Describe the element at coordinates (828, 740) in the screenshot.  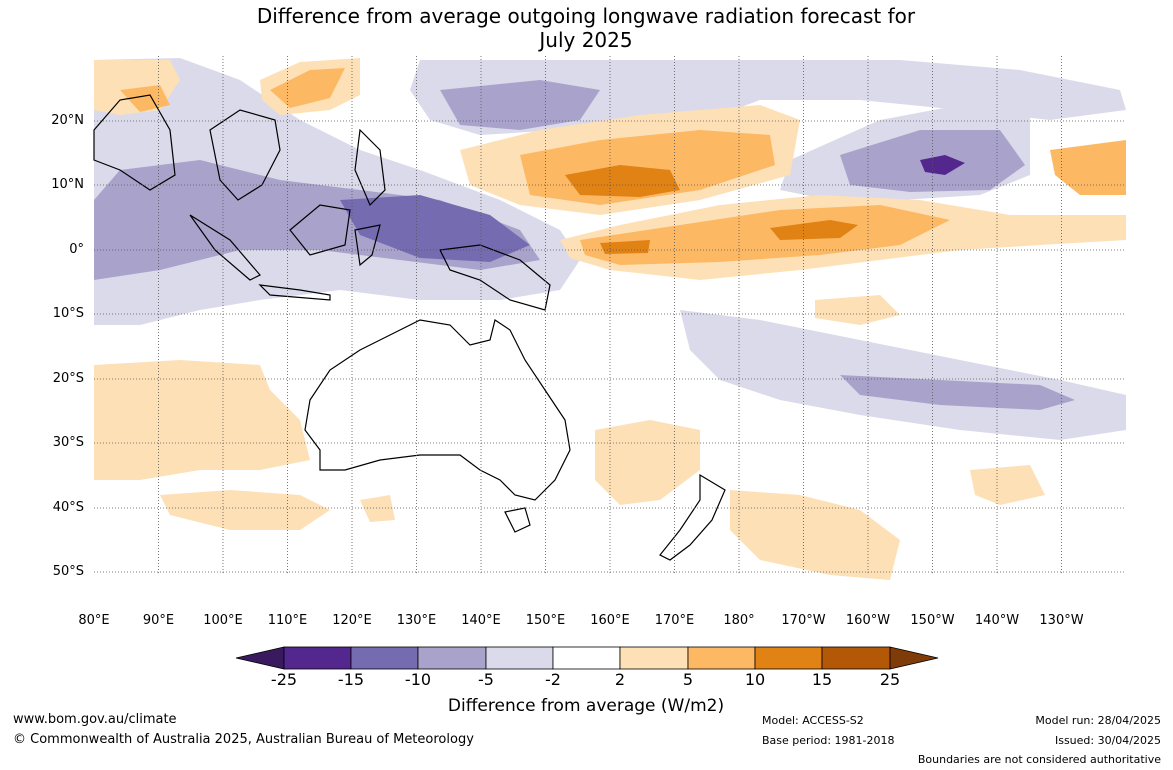
I see `footer-base-period: Base period: 1981-2018` at that location.